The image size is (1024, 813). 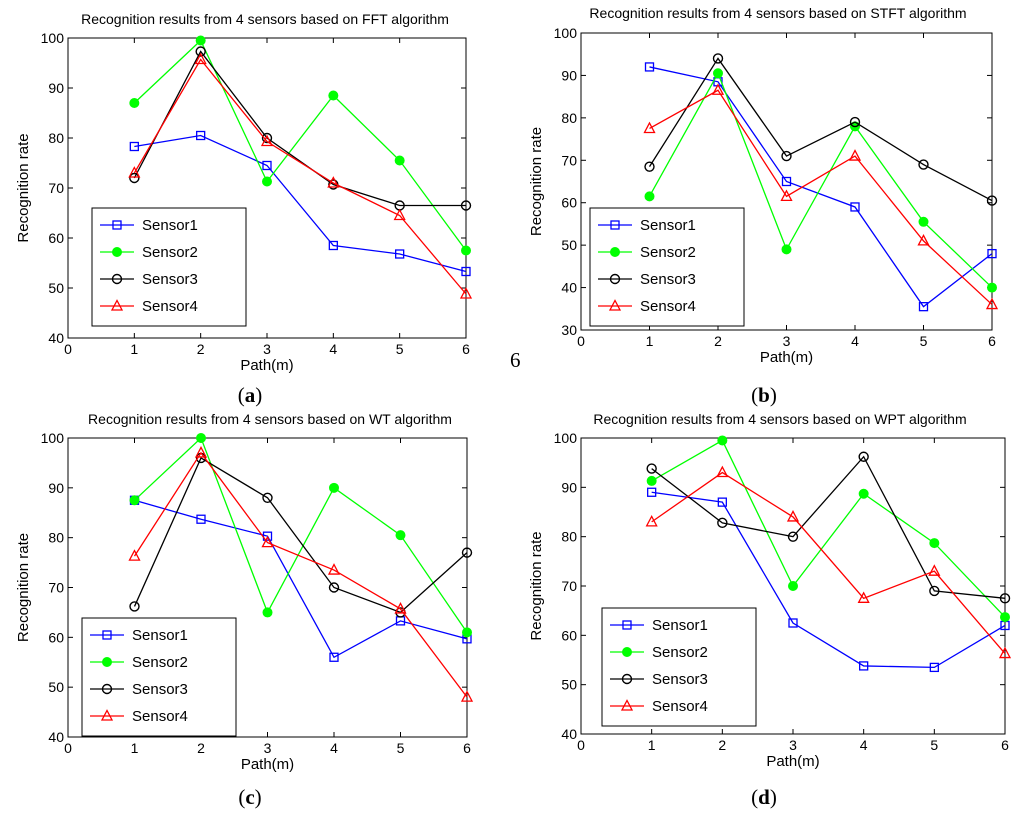 I want to click on stray-label: 6, so click(x=515, y=360).